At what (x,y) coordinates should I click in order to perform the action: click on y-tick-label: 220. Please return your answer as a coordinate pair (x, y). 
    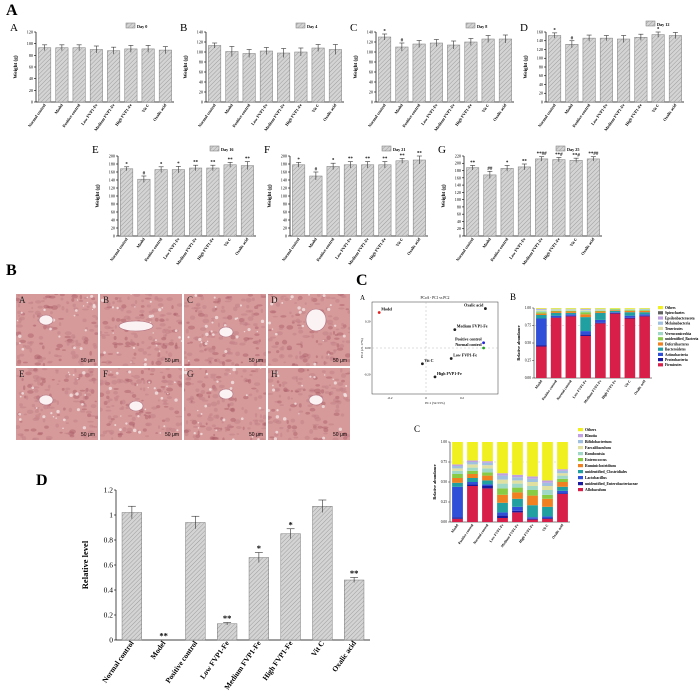
    Looking at the image, I should click on (458, 155).